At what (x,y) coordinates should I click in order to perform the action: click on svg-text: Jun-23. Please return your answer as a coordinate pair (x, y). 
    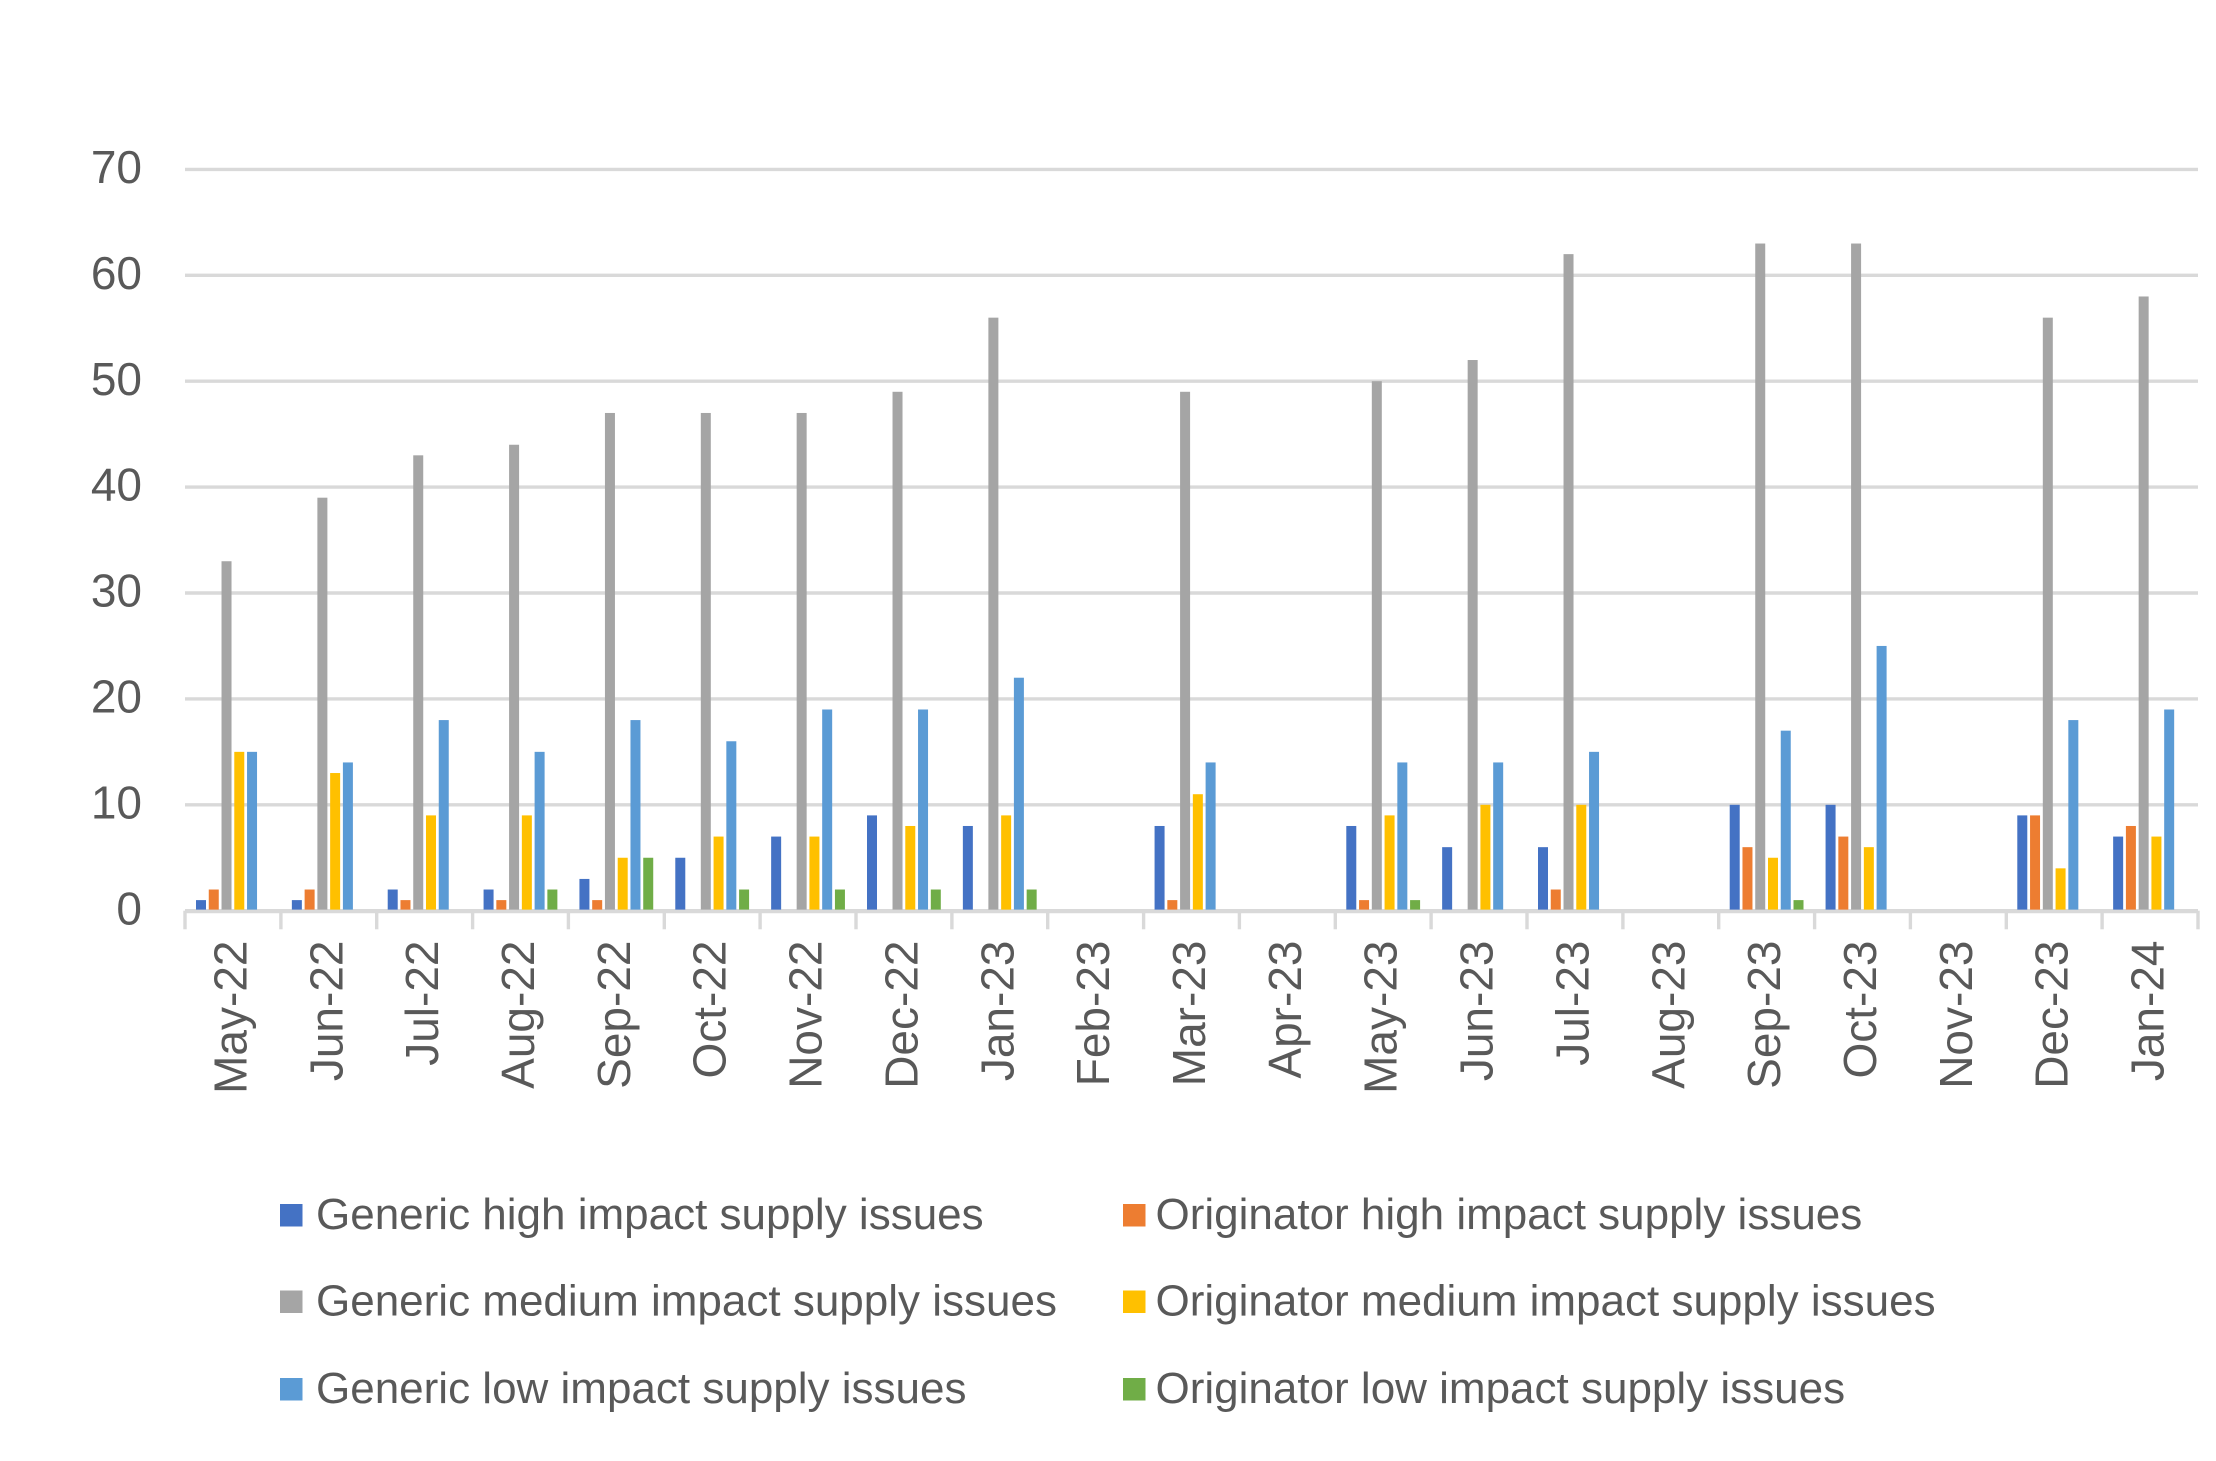
    Looking at the image, I should click on (1477, 1011).